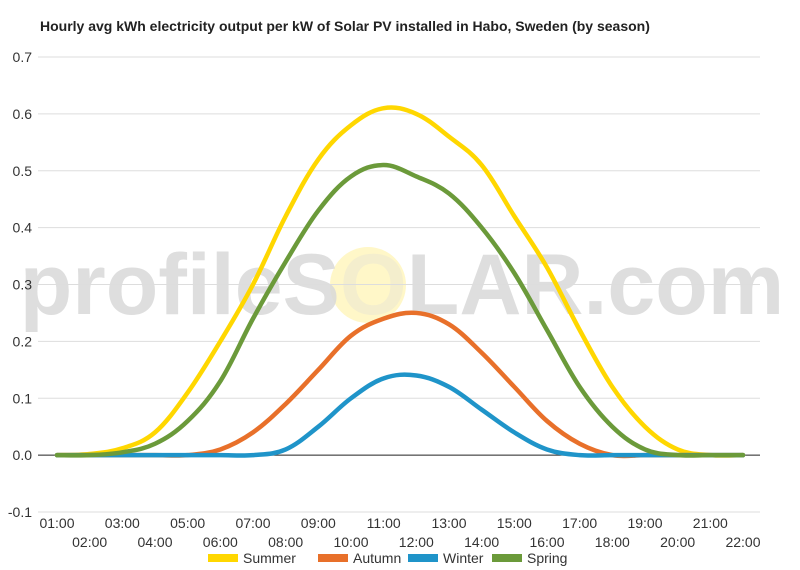 The width and height of the screenshot is (800, 570). Describe the element at coordinates (269, 558) in the screenshot. I see `legend-label-summer: Summer` at that location.